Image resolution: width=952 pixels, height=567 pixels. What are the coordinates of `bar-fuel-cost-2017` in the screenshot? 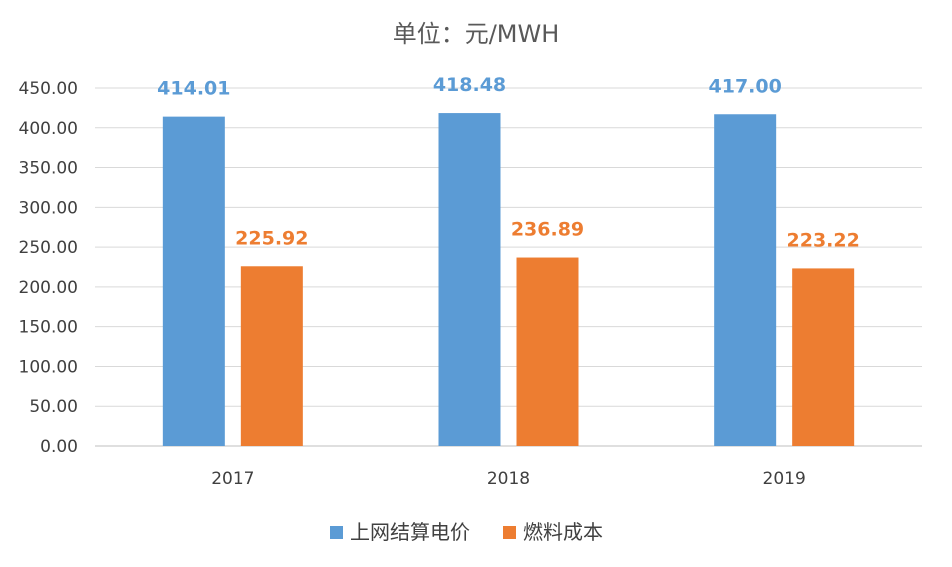 It's located at (271, 356).